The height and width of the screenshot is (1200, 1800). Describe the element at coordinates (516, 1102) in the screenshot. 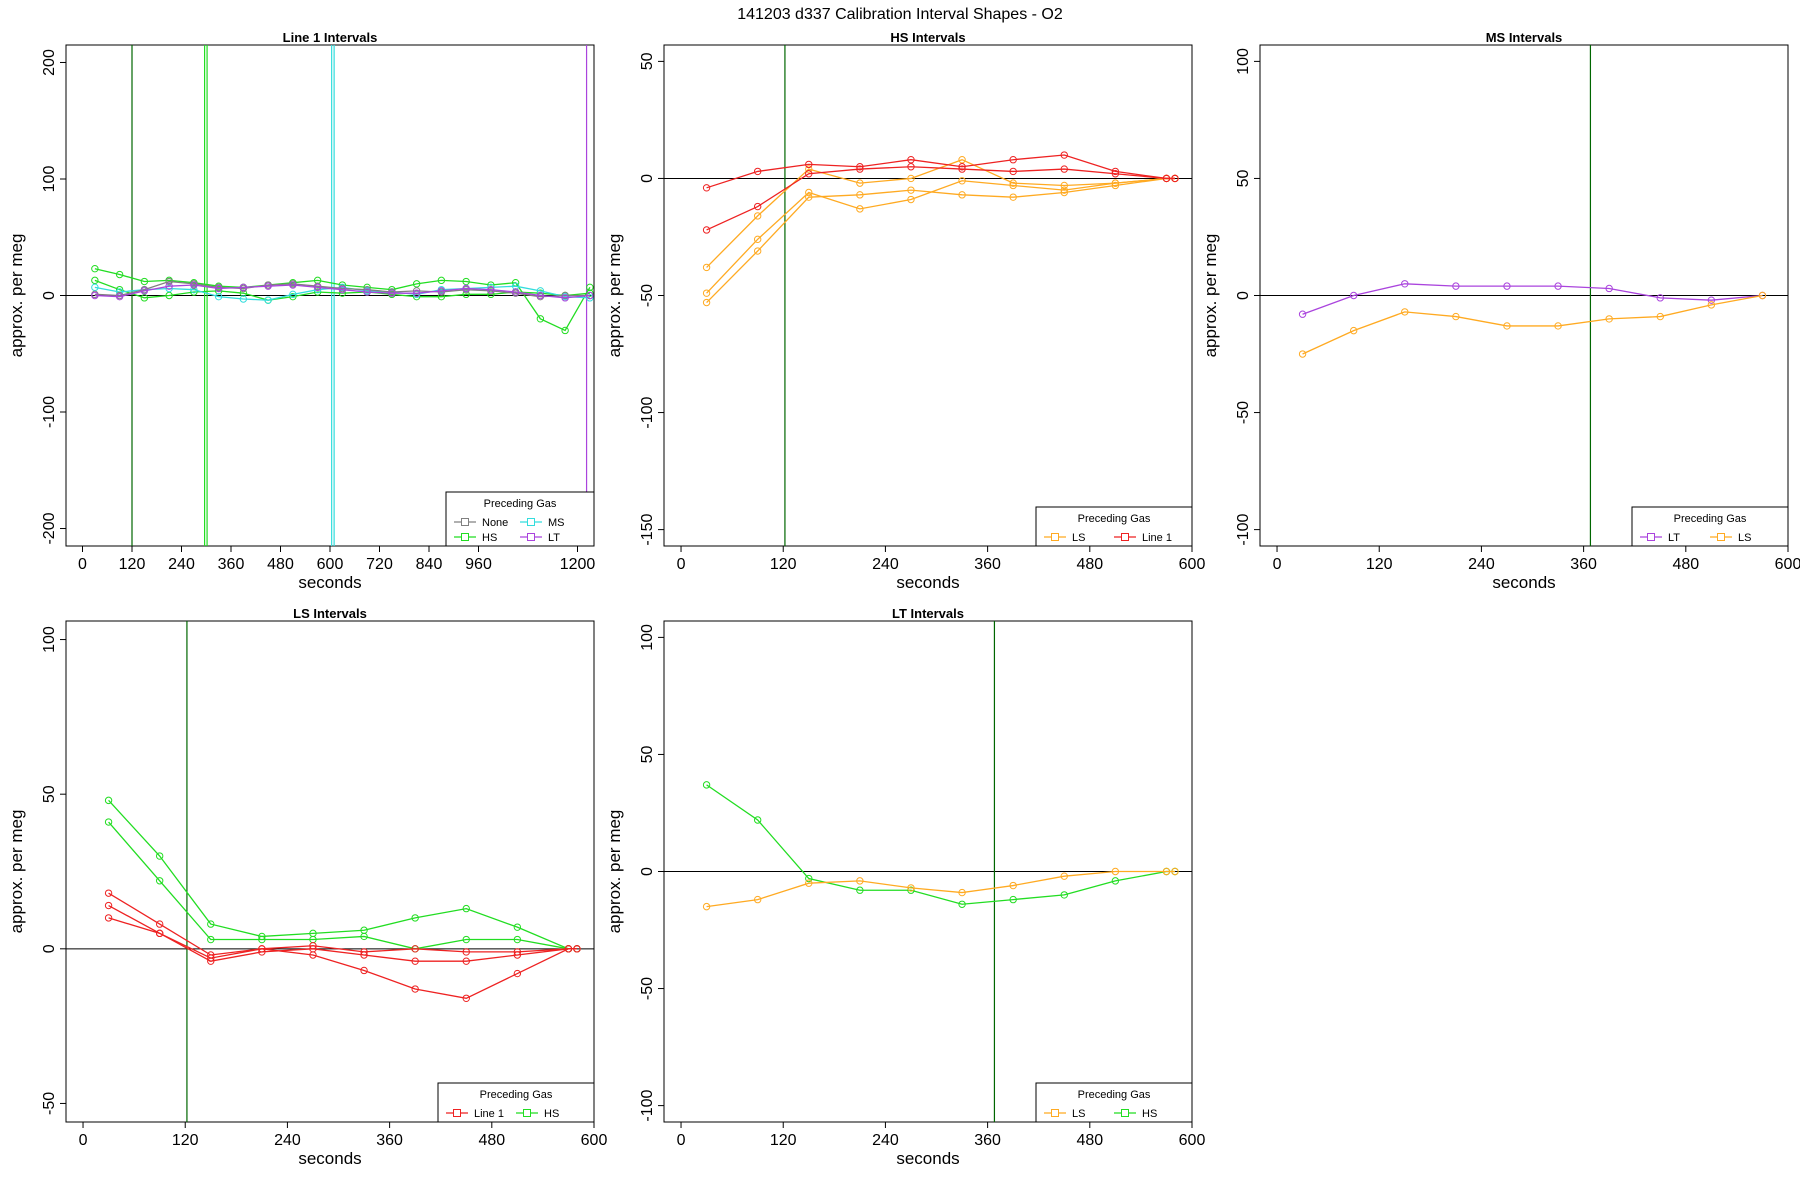

I see `legend: Preceding Gas Line 1 HS` at that location.